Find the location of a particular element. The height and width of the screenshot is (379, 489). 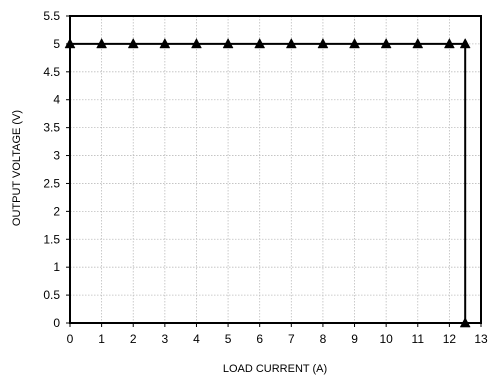

y-tick-label: 3.5 is located at coordinates (51, 128).